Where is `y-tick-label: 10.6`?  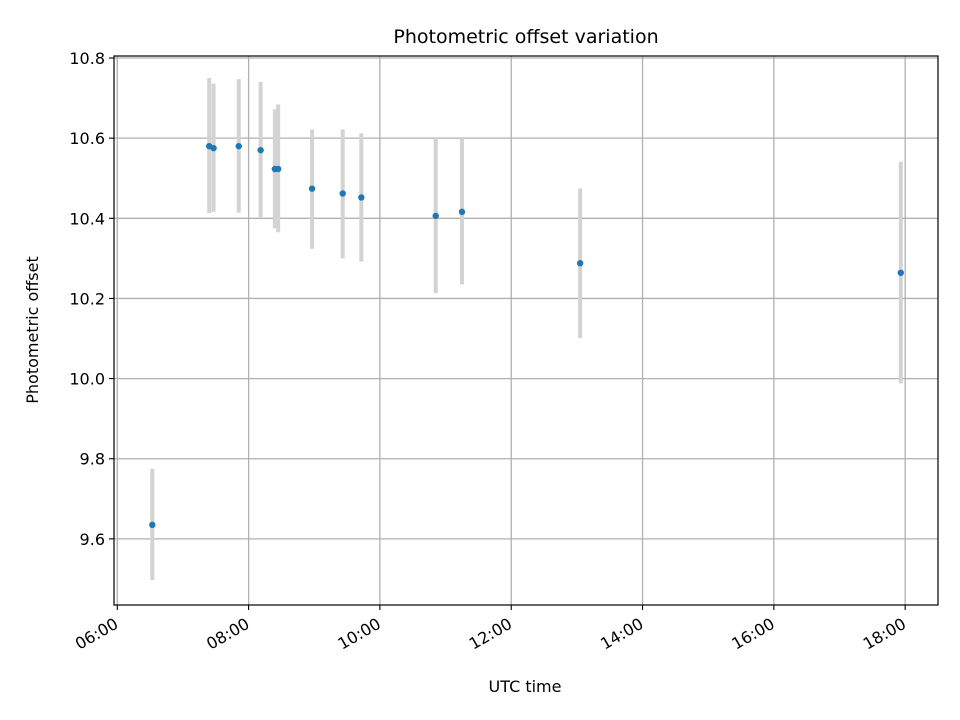
y-tick-label: 10.6 is located at coordinates (87, 138).